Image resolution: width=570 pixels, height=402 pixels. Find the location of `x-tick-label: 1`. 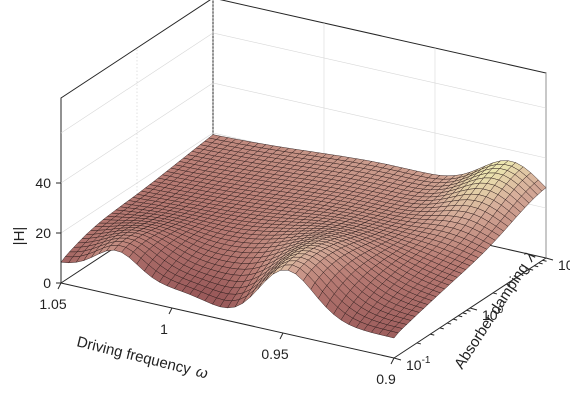

x-tick-label: 1 is located at coordinates (164, 329).